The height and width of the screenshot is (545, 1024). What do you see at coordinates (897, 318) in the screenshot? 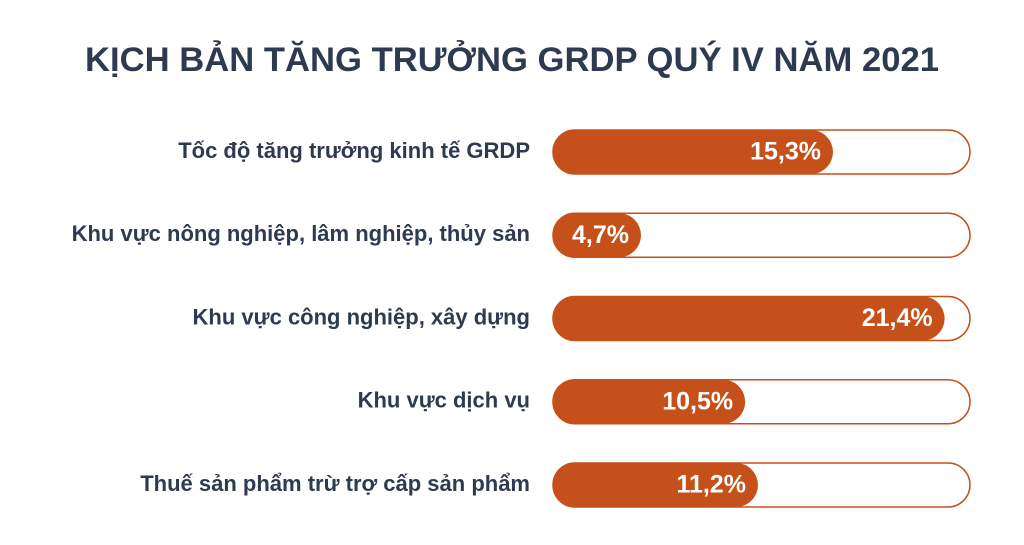
I see `value-label: 21,4%` at bounding box center [897, 318].